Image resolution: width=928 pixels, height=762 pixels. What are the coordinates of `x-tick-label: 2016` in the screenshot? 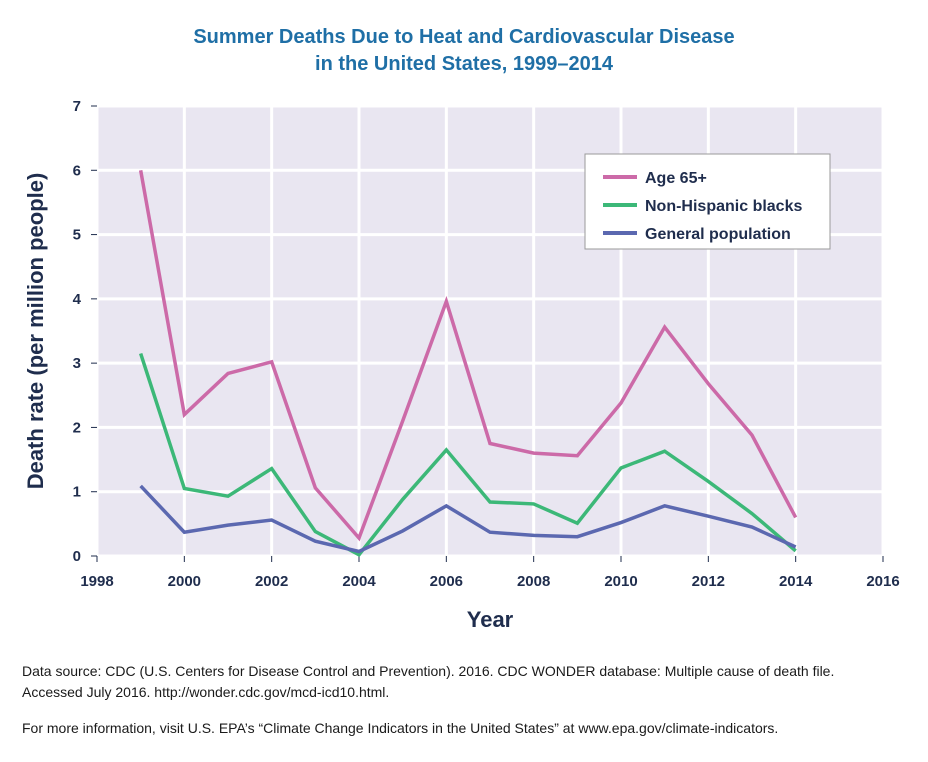 It's located at (882, 581).